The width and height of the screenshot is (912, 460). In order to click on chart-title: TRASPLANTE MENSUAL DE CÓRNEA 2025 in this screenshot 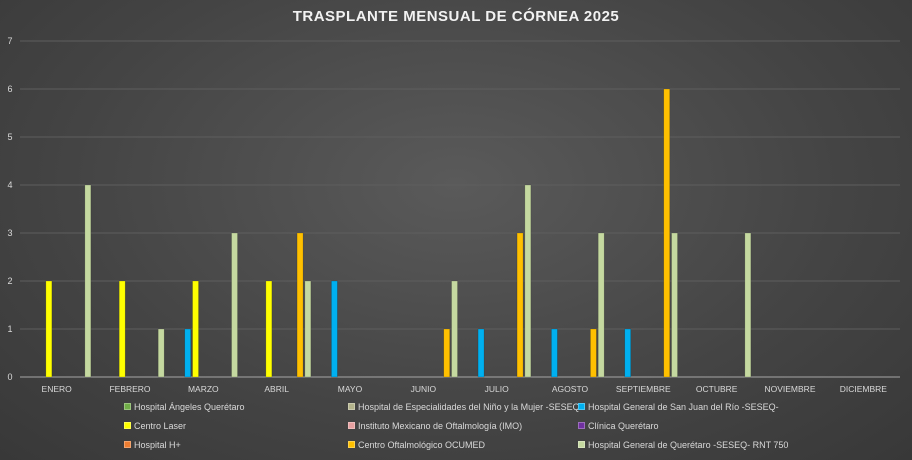, I will do `click(456, 16)`.